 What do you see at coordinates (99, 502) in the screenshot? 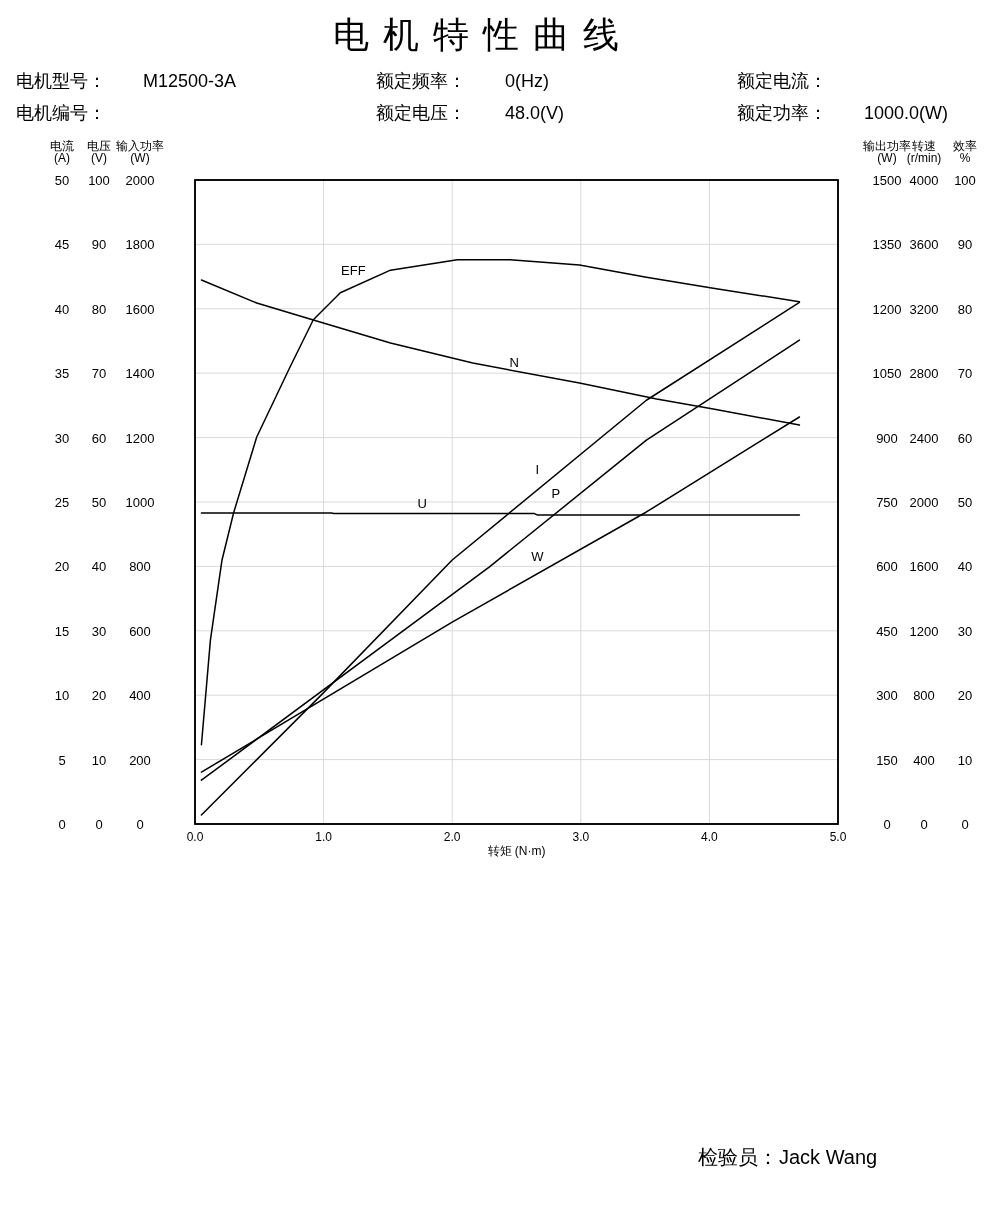
I see `y2-tick-label: 50` at bounding box center [99, 502].